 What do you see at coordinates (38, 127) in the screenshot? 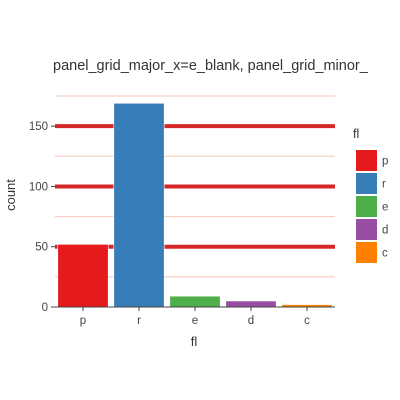
I see `y-tick-label: 150` at bounding box center [38, 127].